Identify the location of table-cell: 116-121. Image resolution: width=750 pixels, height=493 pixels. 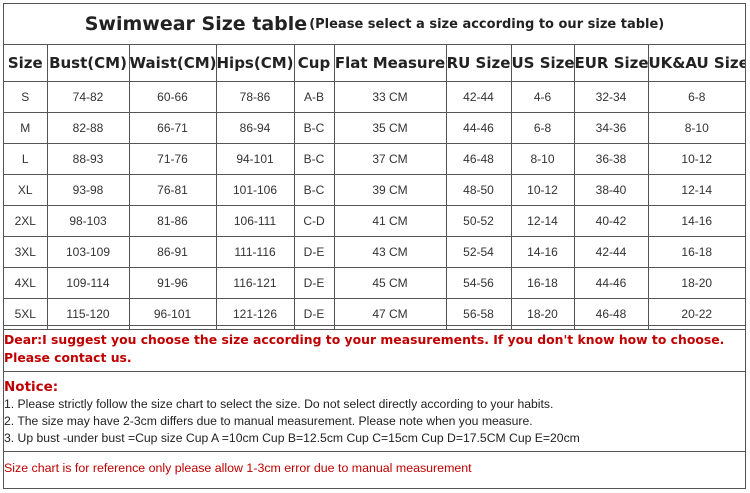
(255, 283).